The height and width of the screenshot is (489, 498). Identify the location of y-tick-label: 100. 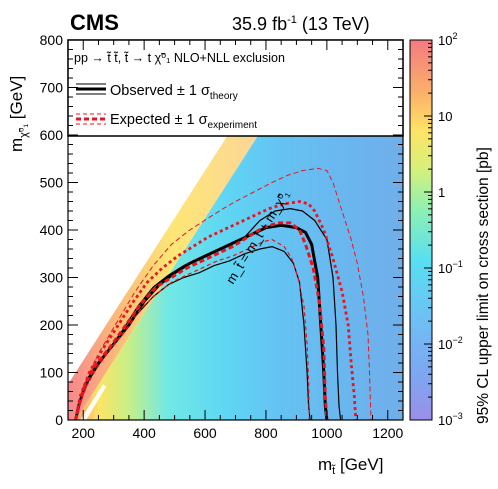
(52, 373).